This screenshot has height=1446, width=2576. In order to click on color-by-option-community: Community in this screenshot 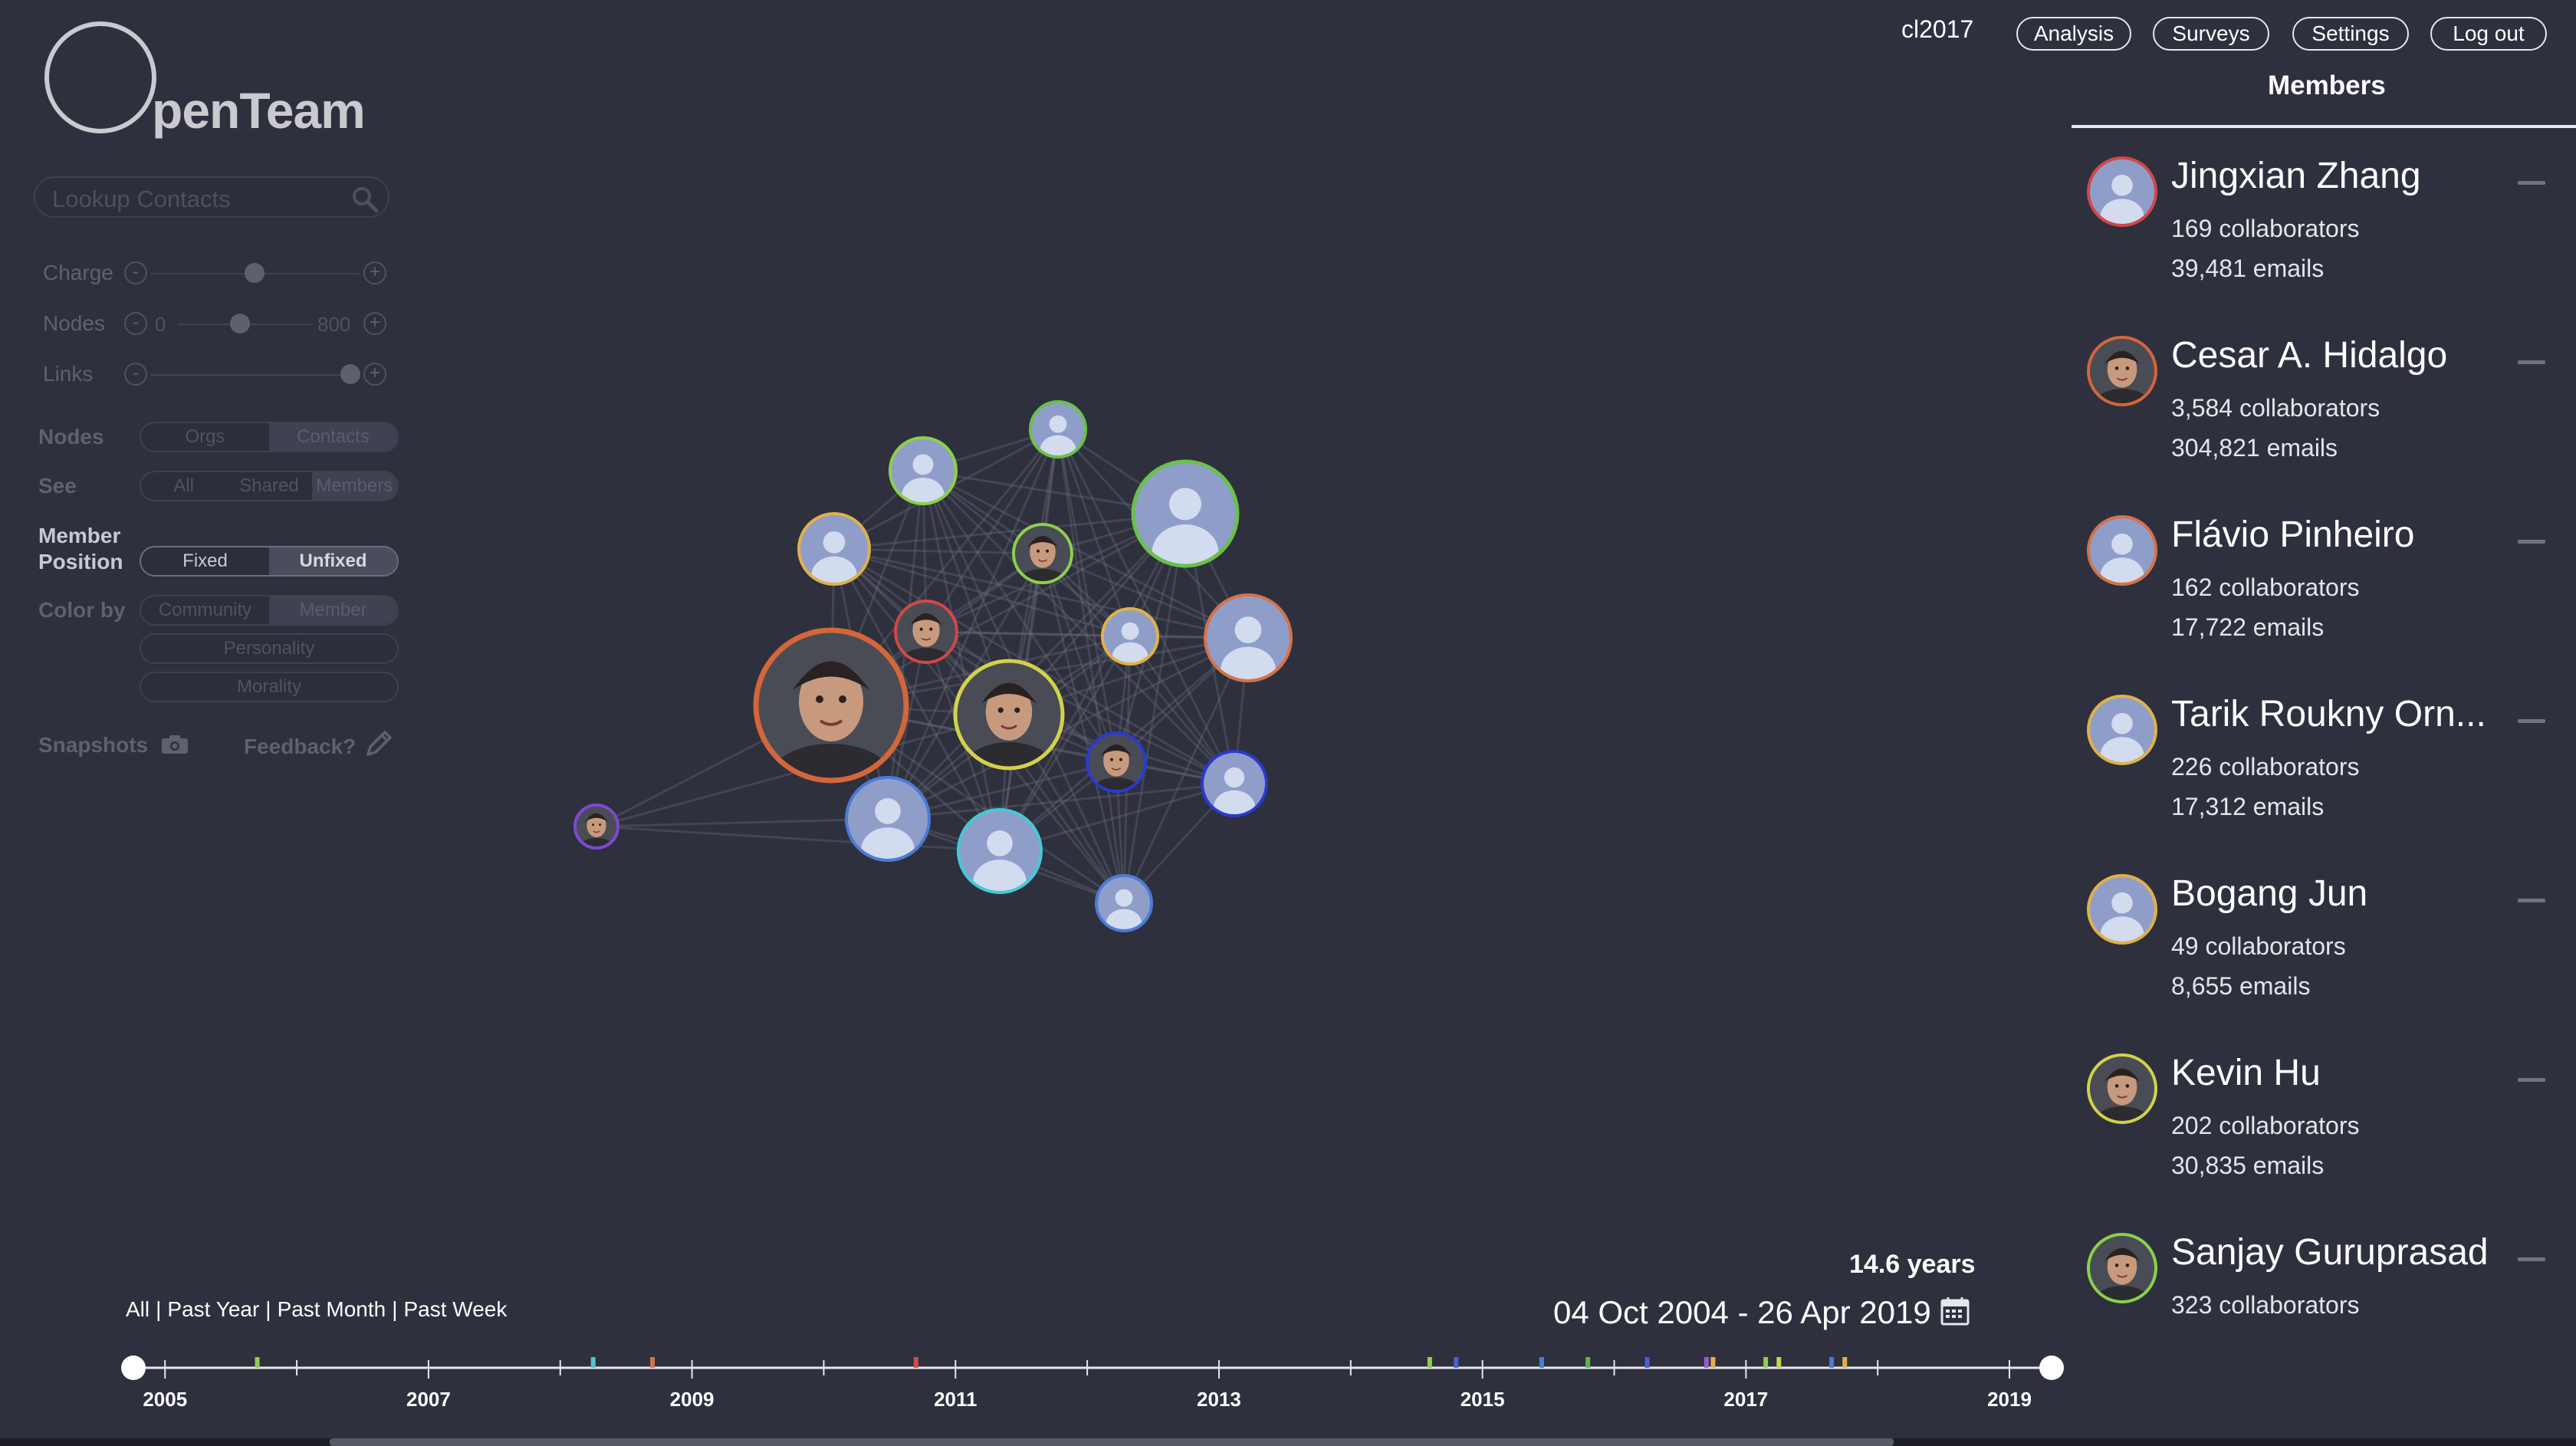, I will do `click(205, 610)`.